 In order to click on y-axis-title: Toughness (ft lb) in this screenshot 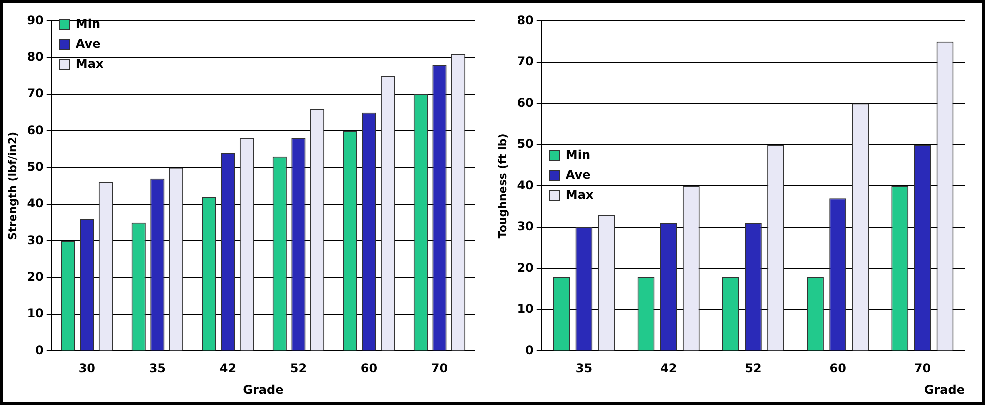, I will do `click(503, 186)`.